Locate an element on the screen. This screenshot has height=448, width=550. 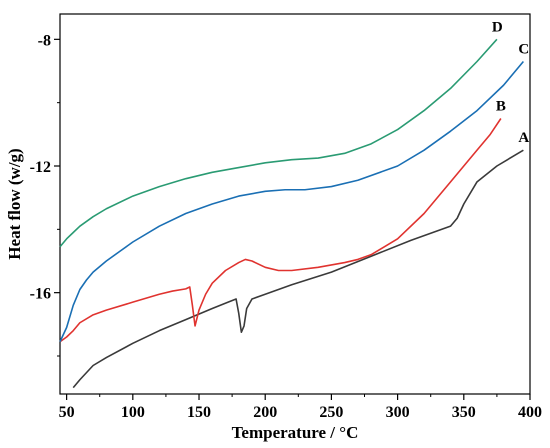
y-tick-label: -8 is located at coordinates (44, 40).